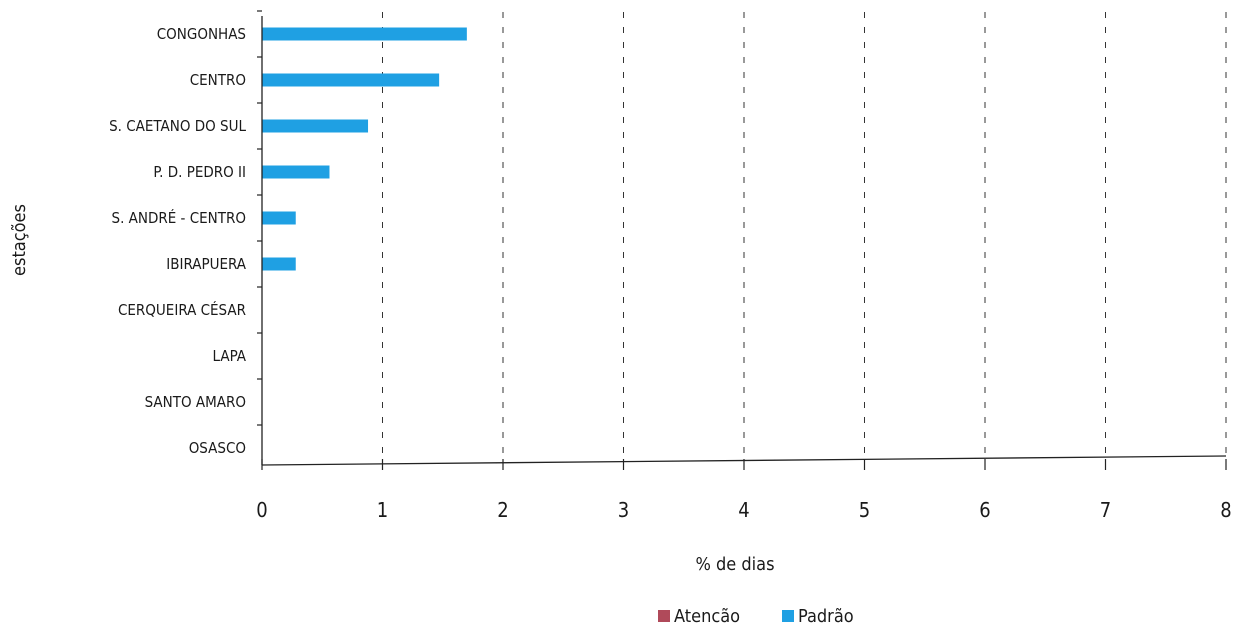  What do you see at coordinates (199, 172) in the screenshot?
I see `category-label: P. D. PEDRO II` at bounding box center [199, 172].